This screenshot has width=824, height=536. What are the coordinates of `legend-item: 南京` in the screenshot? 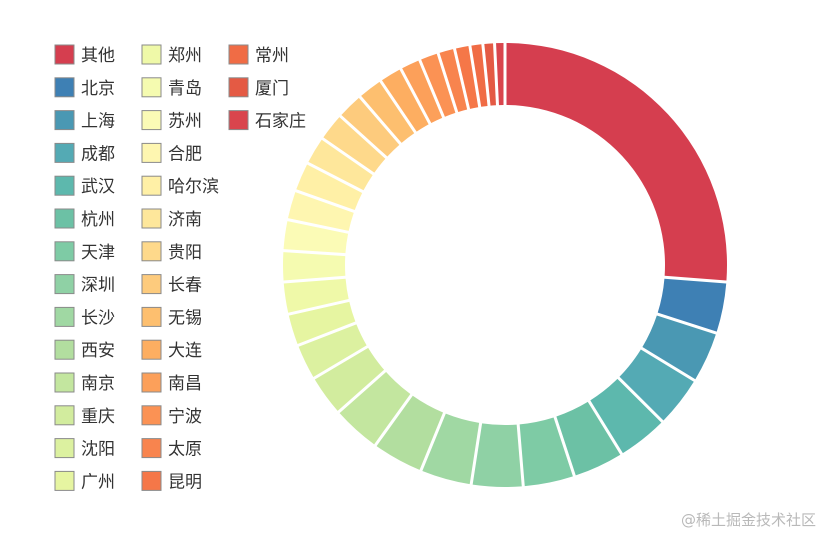 It's located at (84, 383).